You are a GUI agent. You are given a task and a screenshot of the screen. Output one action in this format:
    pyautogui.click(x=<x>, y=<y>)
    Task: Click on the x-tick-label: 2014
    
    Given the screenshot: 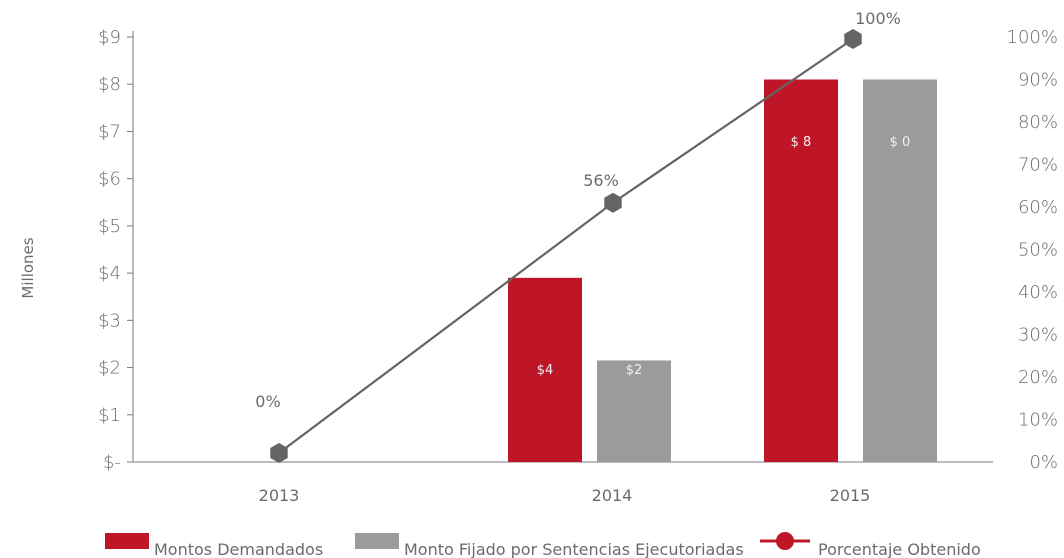 What is the action you would take?
    pyautogui.click(x=612, y=495)
    